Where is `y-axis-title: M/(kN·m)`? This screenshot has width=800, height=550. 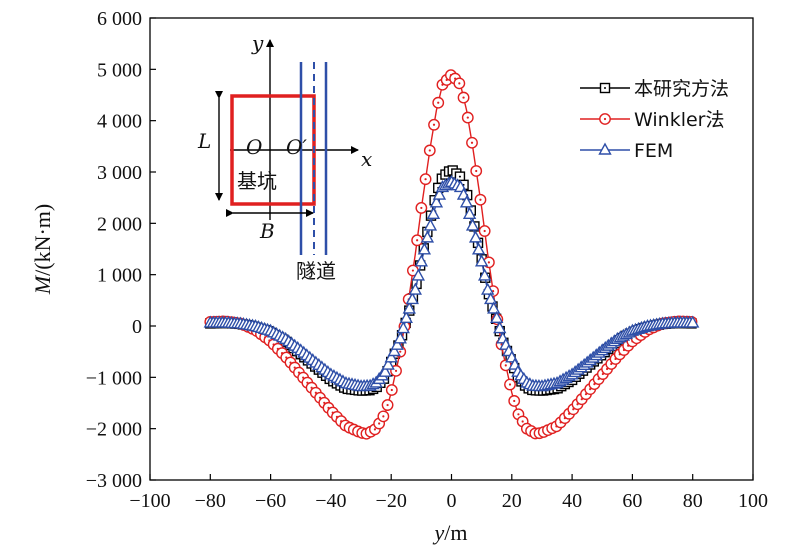
y-axis-title: M/(kN·m) is located at coordinates (42, 249).